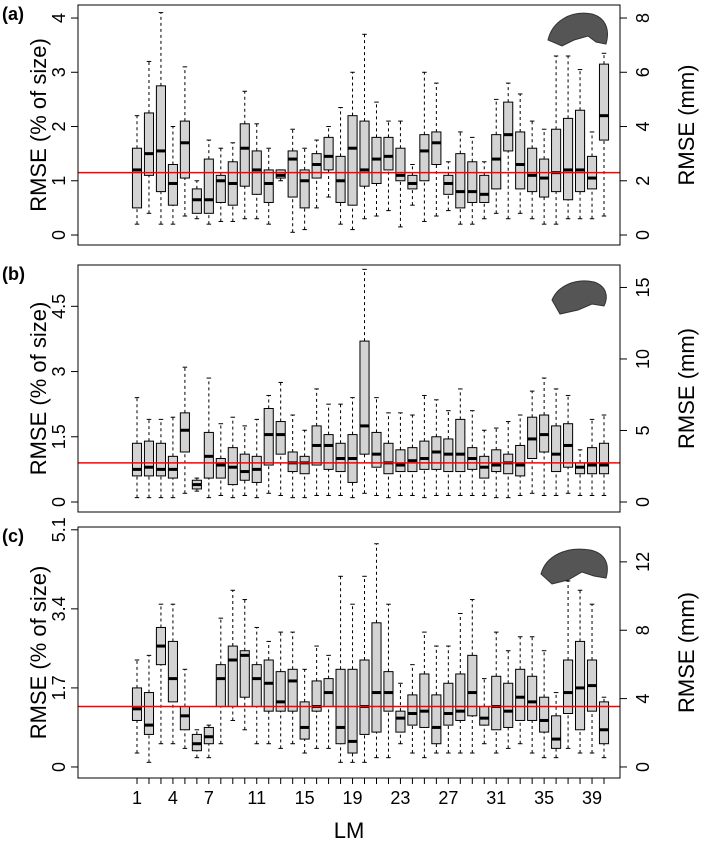  Describe the element at coordinates (59, 306) in the screenshot. I see `y-tick-label: 4.5` at that location.